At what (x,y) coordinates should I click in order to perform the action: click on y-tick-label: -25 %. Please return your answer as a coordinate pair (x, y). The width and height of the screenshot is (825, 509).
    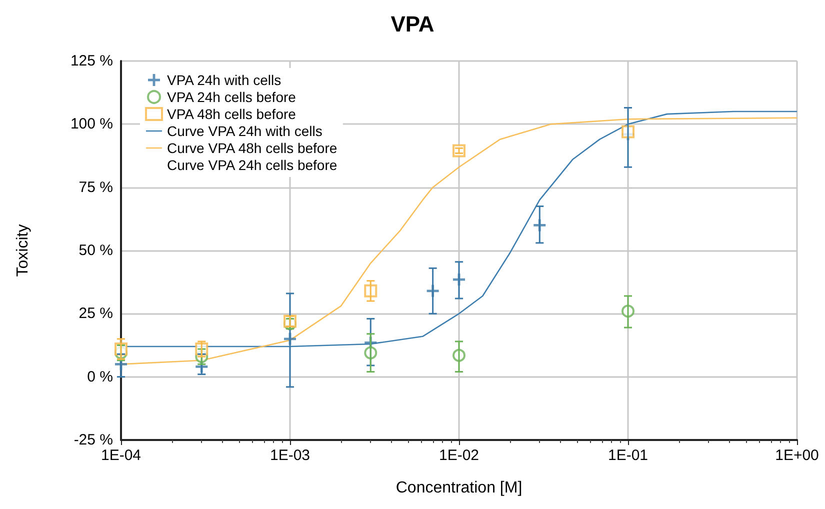
    Looking at the image, I should click on (93, 440).